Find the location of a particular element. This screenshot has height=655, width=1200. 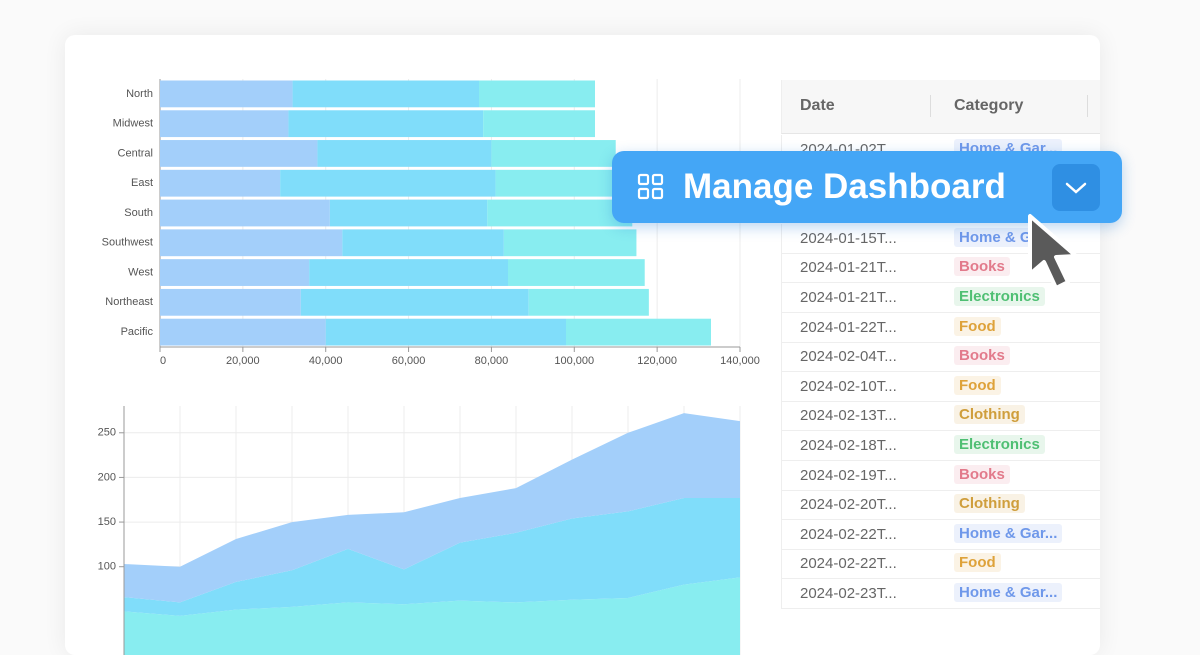

y-tick-label: East is located at coordinates (142, 183).